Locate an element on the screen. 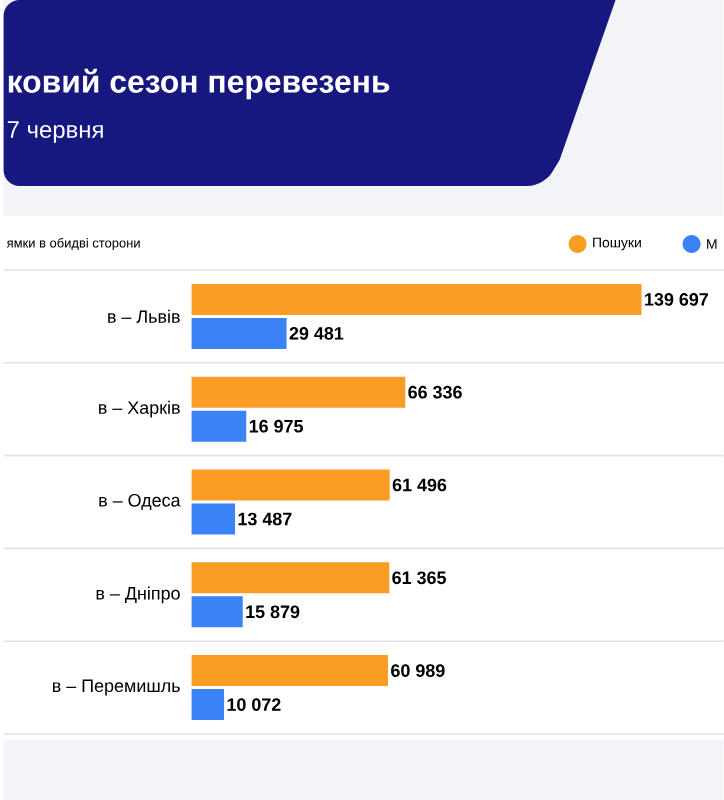  y-tick-label: в – Перемишль is located at coordinates (116, 687).